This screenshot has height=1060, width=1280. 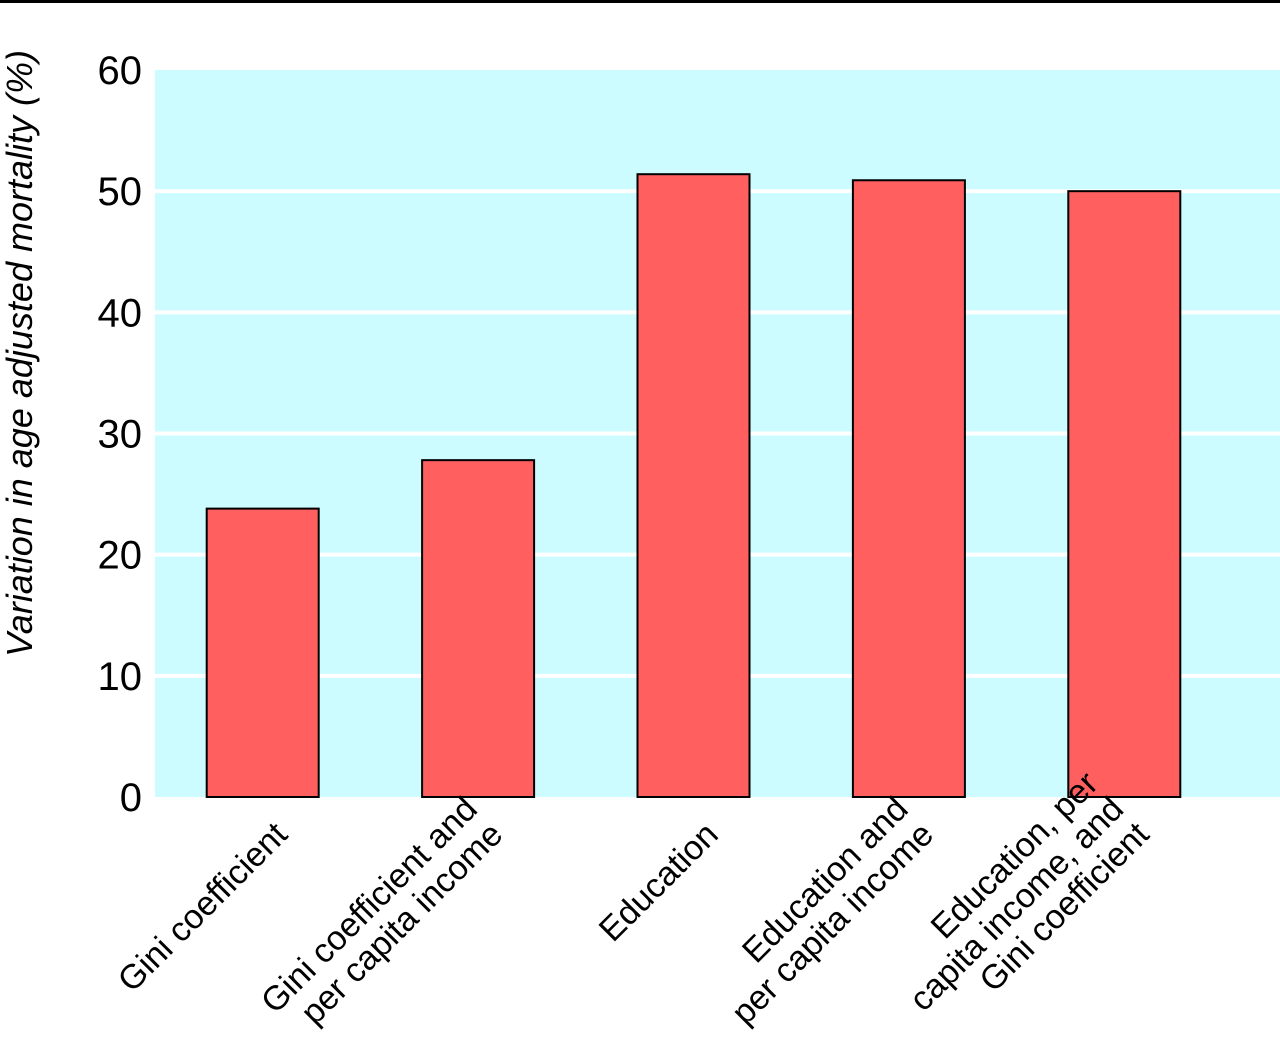 I want to click on y-tick-label: 30, so click(x=120, y=435).